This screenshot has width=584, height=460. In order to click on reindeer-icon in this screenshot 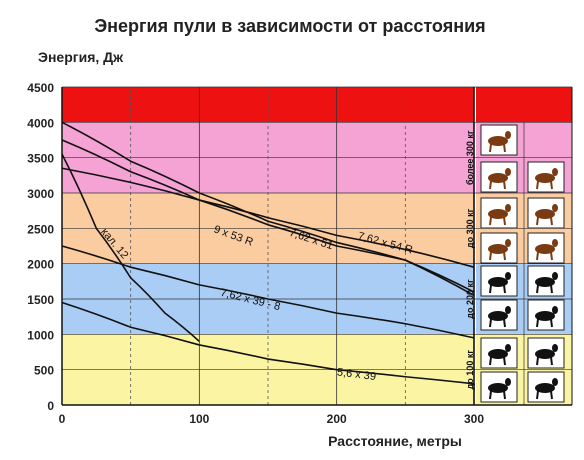, I will do `click(546, 353)`.